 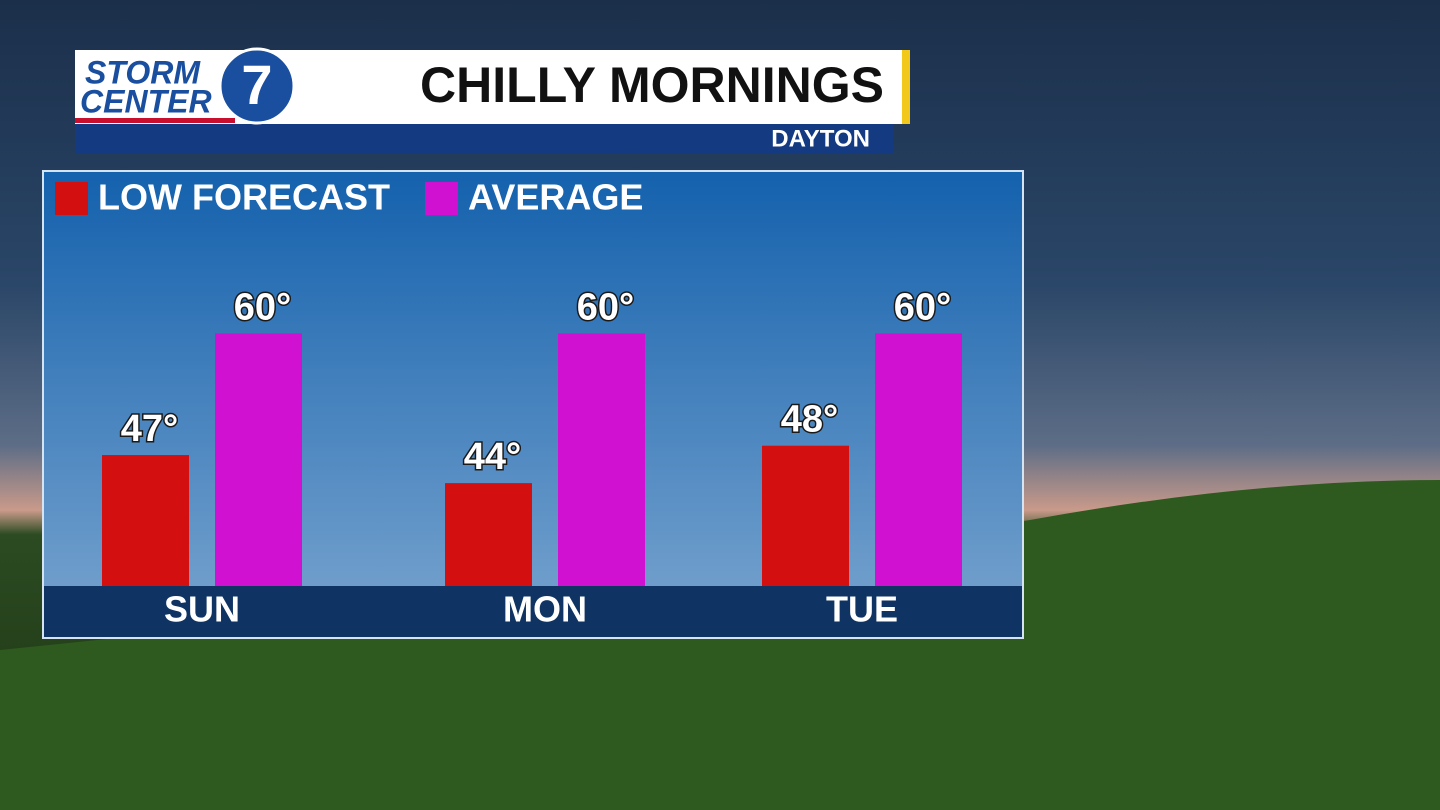 I want to click on legend-label: AVERAGE, so click(x=555, y=197).